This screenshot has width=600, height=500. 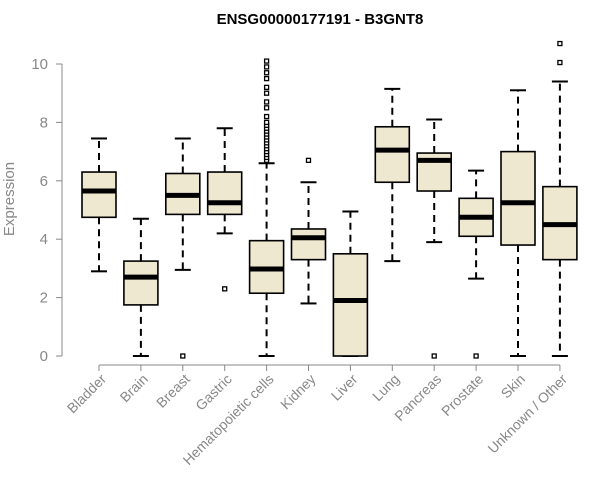 I want to click on x-tick-label: Liver, so click(x=344, y=387).